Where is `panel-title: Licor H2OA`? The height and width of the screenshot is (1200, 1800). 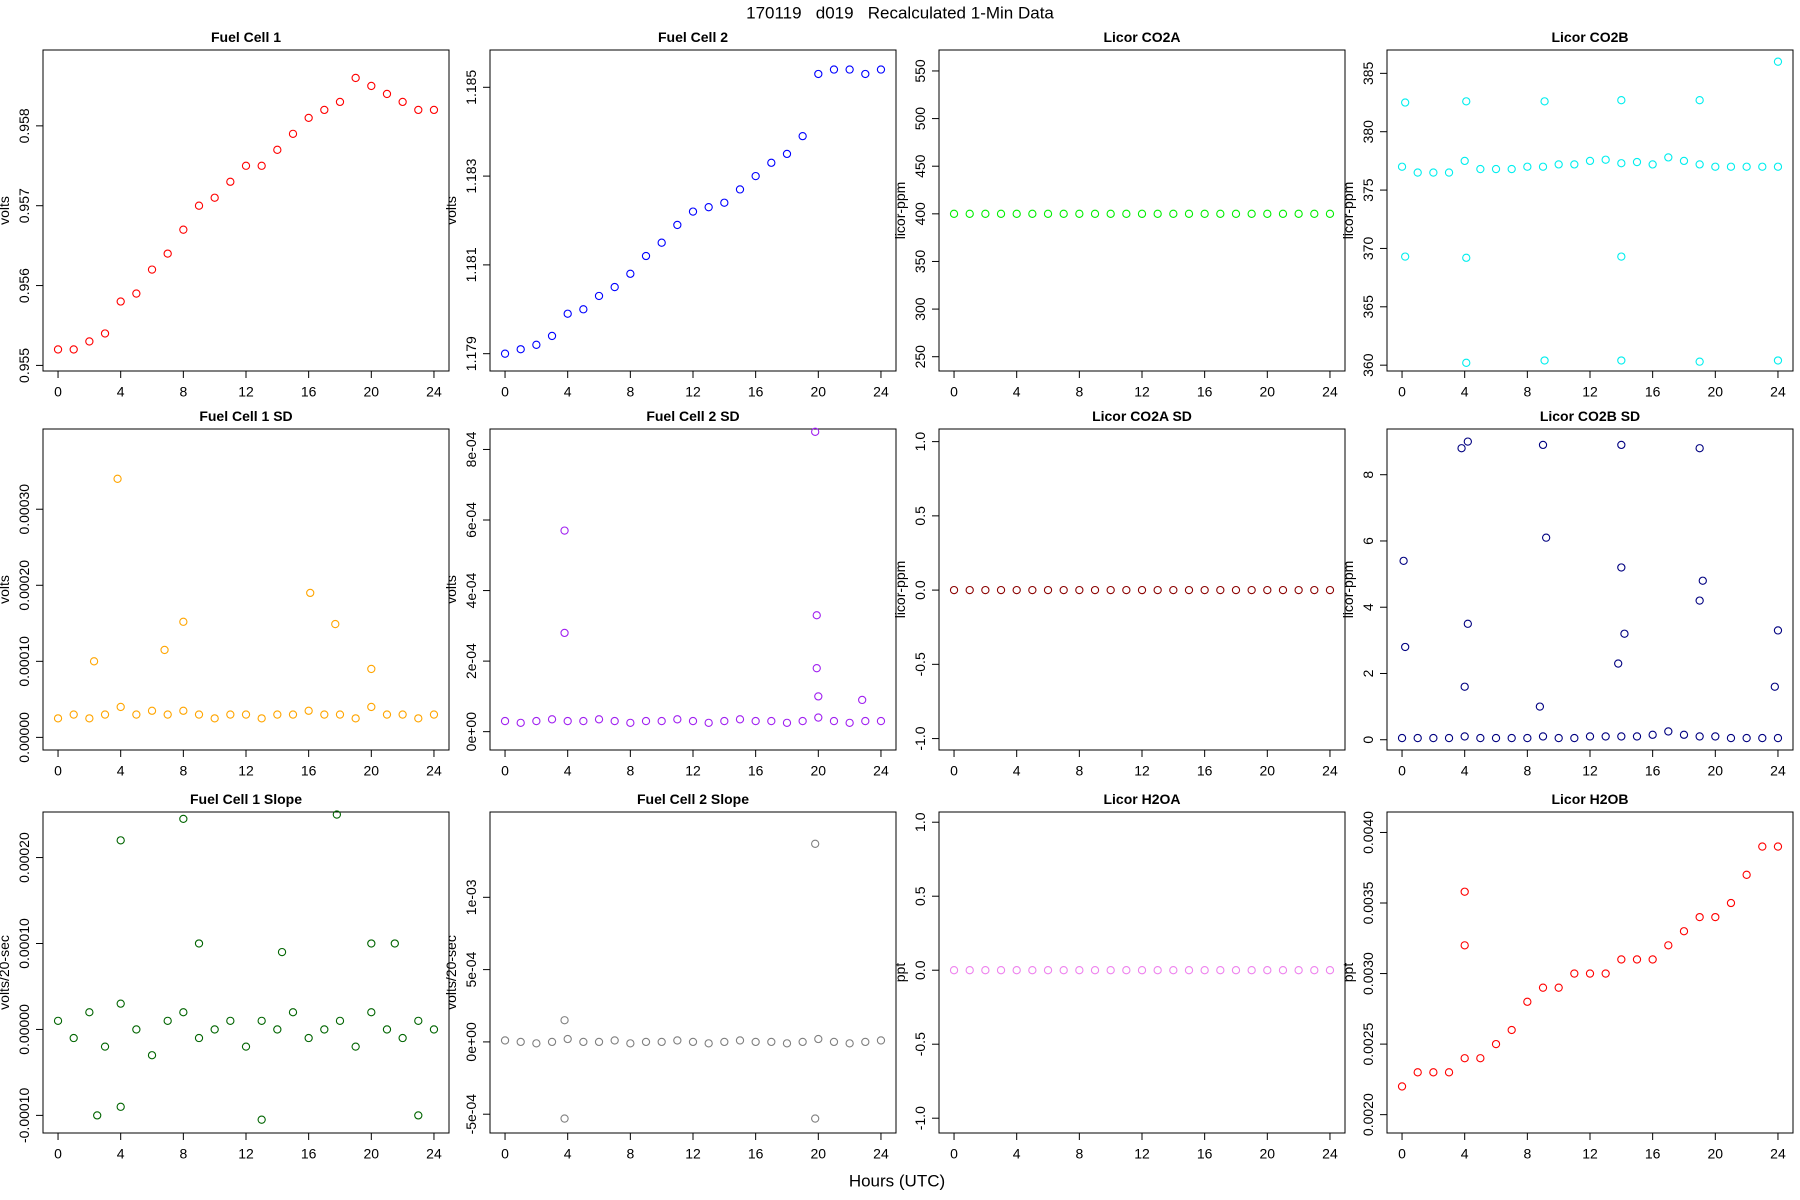 panel-title: Licor H2OA is located at coordinates (1141, 799).